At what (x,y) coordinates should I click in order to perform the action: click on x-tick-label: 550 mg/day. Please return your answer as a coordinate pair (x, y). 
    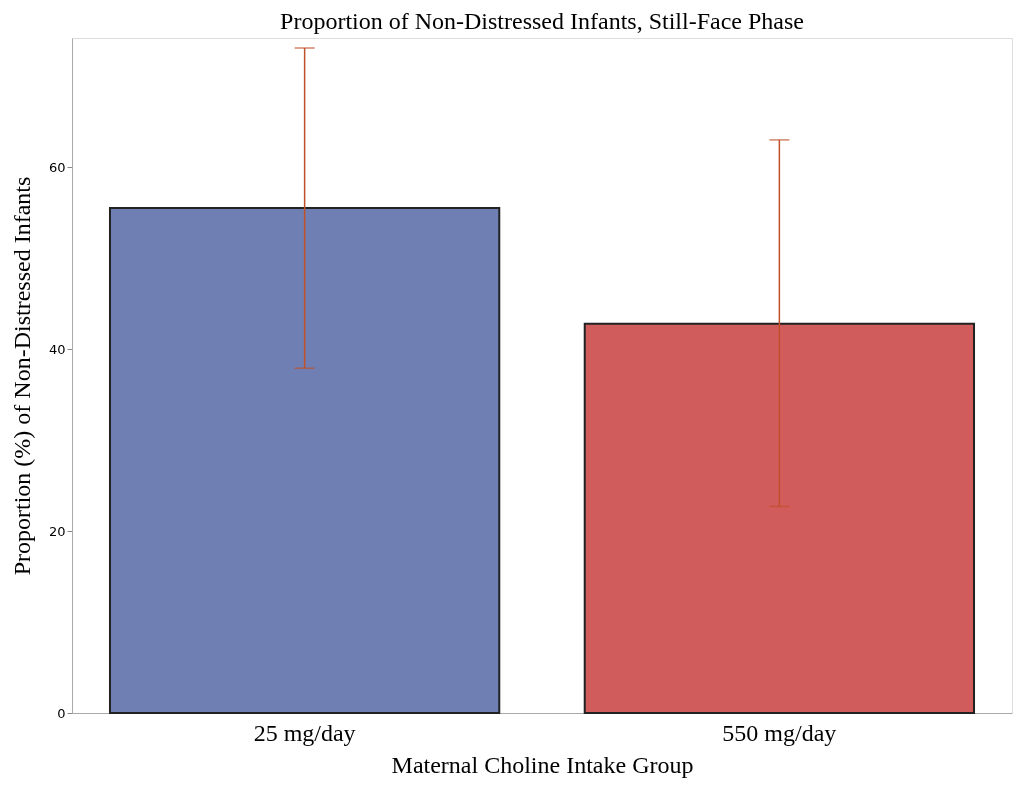
    Looking at the image, I should click on (779, 732).